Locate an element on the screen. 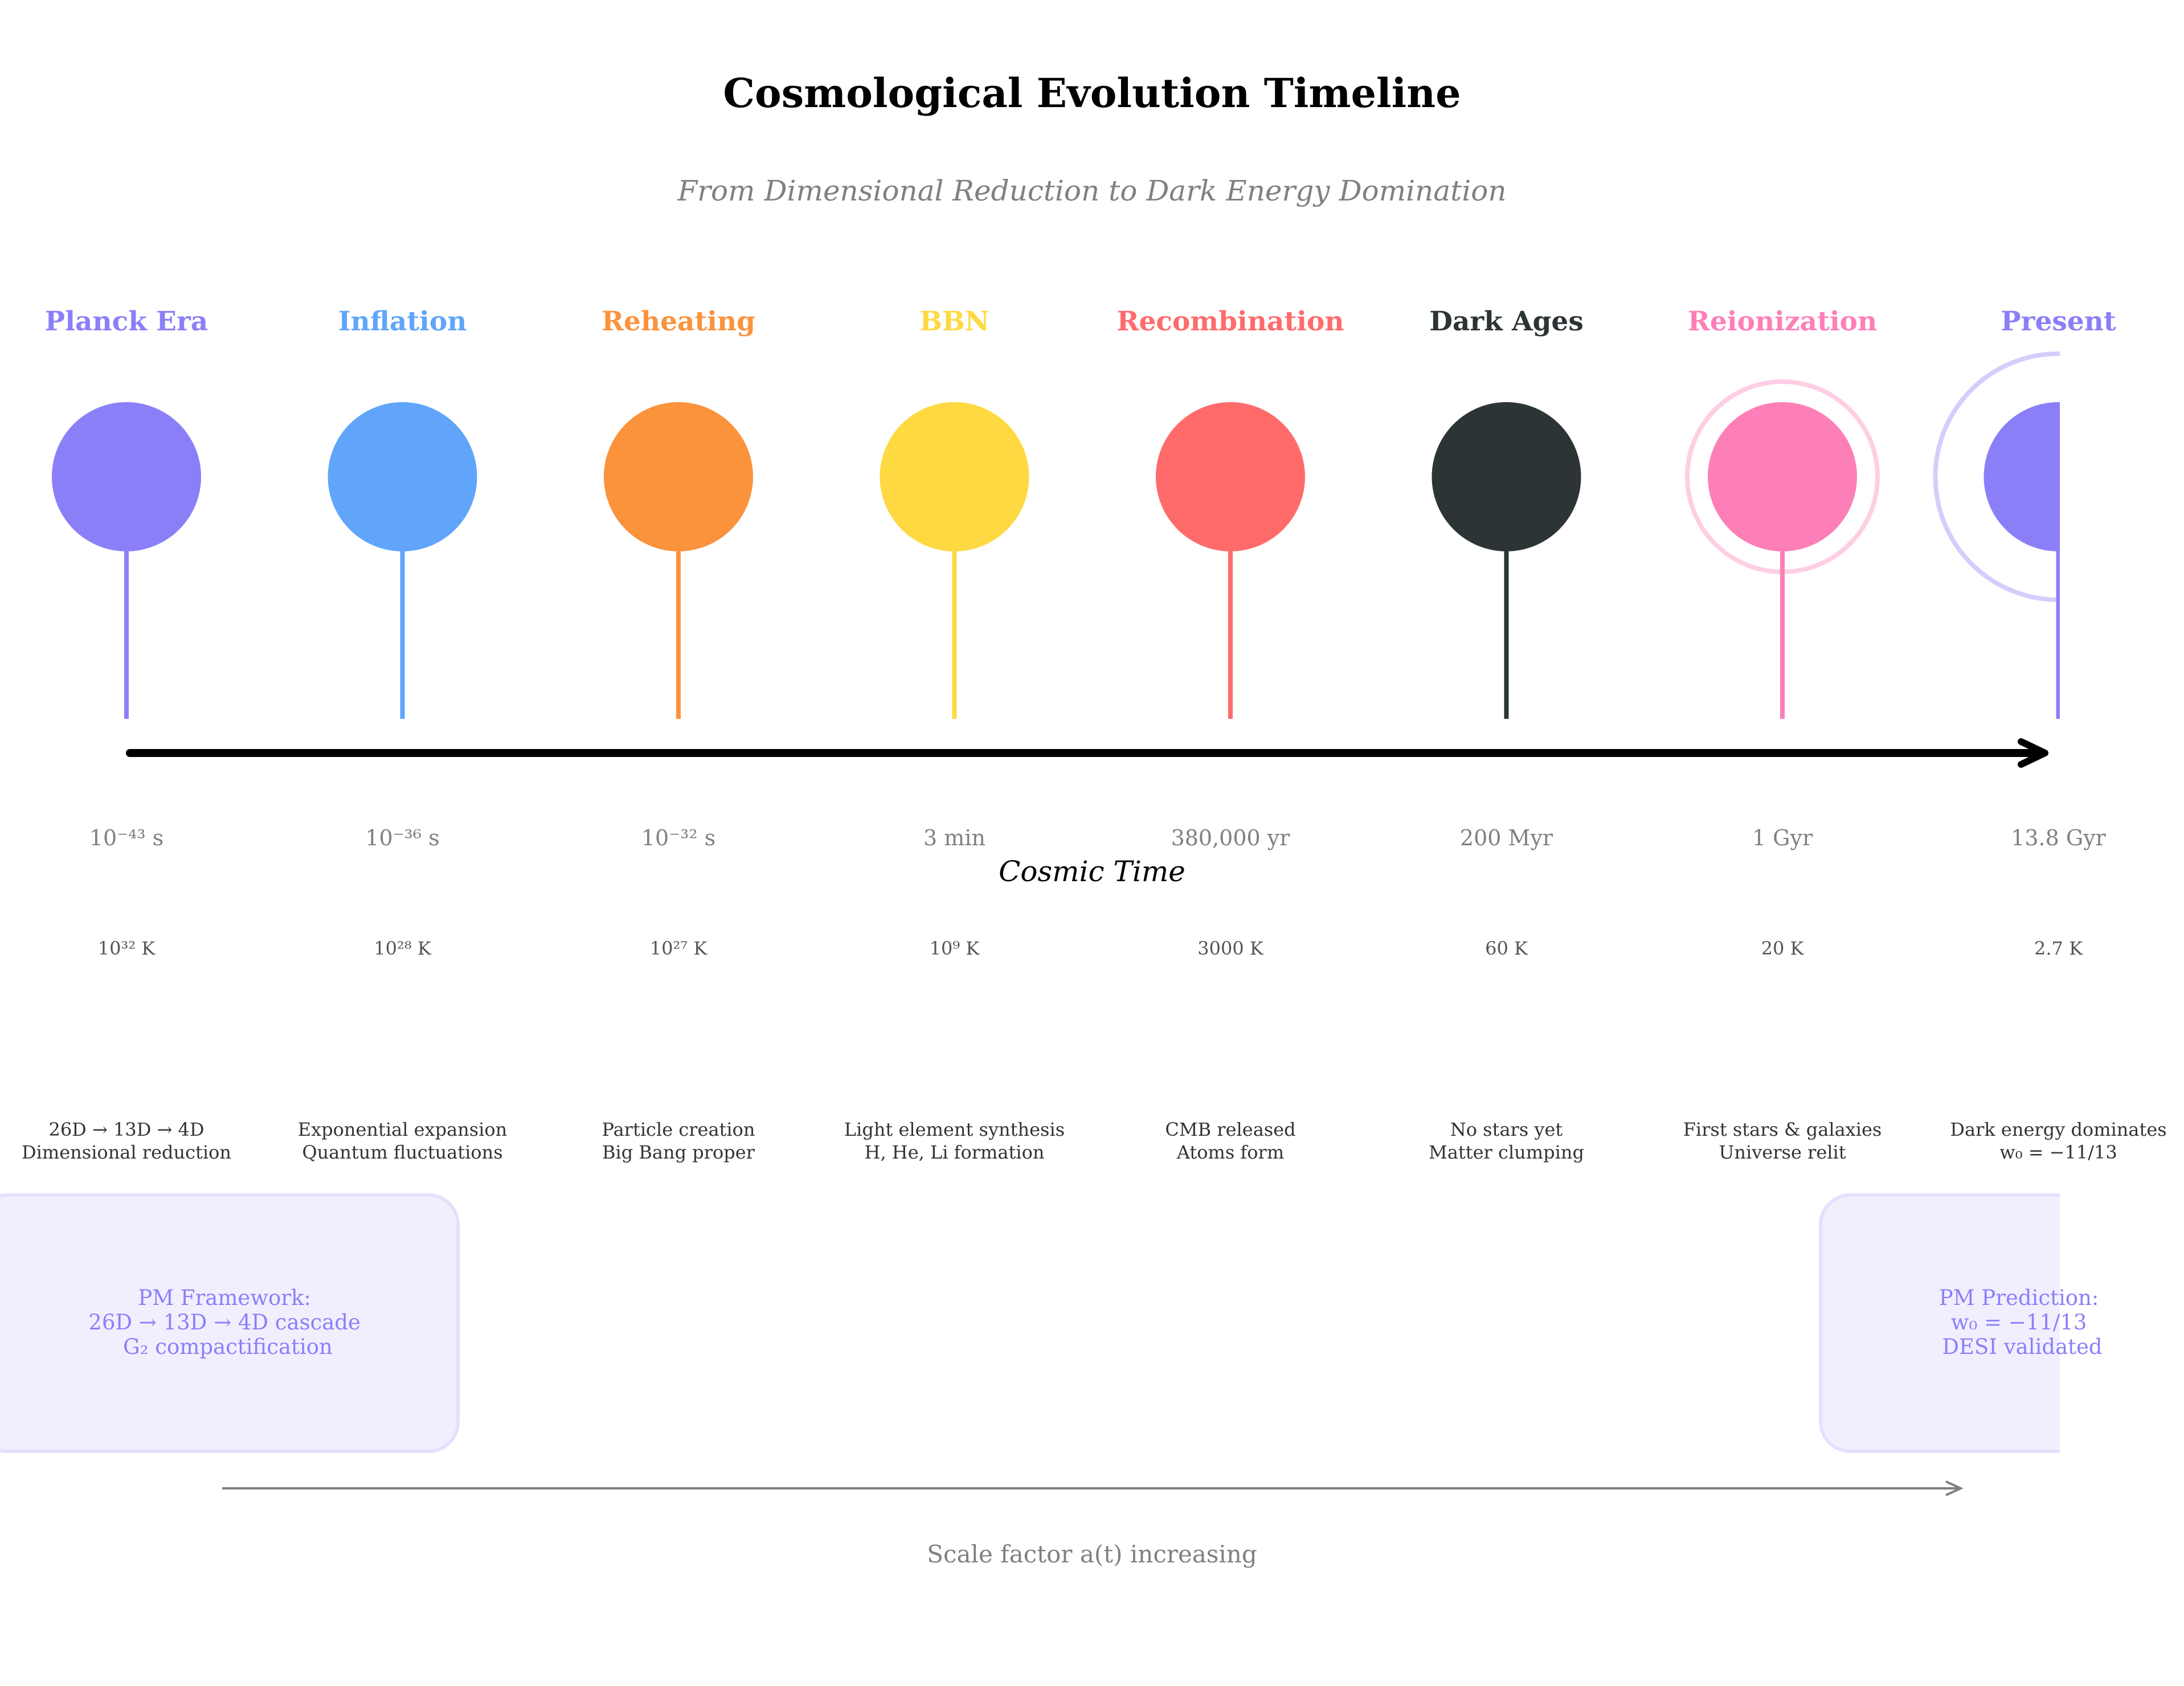 The image size is (2184, 1686). event-time: 10⁻³² s is located at coordinates (678, 837).